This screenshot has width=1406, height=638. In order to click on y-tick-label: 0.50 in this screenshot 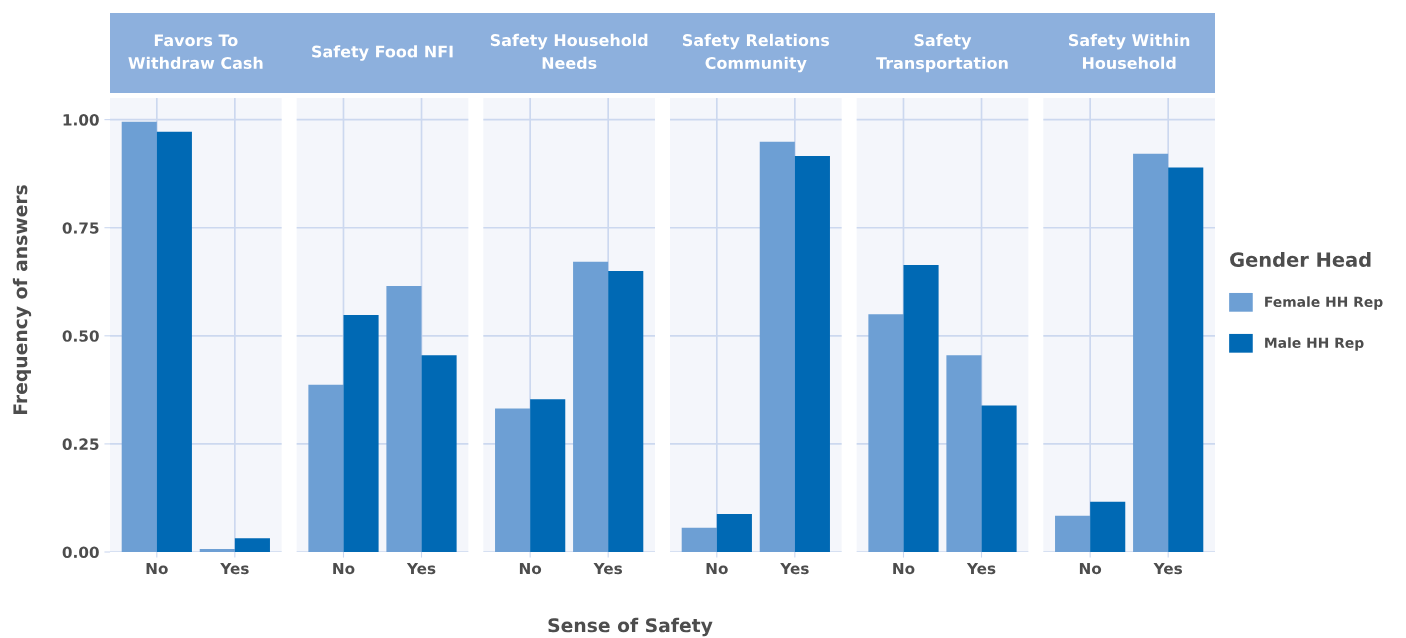, I will do `click(80, 336)`.